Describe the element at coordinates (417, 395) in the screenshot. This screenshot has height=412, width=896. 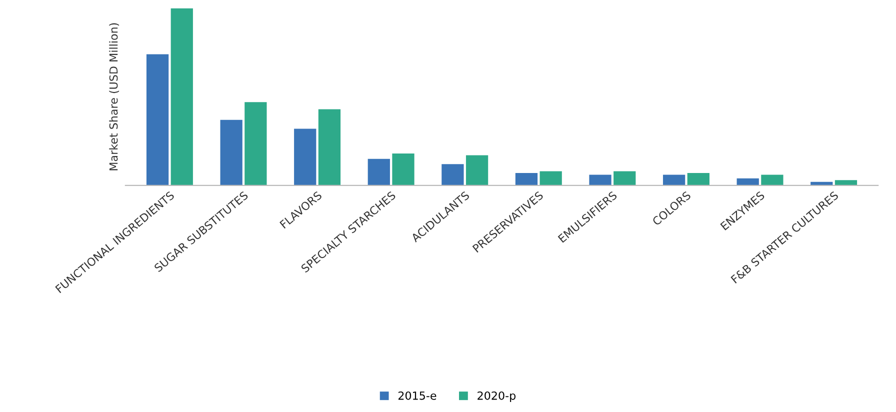
I see `legend-label: 2015-e` at that location.